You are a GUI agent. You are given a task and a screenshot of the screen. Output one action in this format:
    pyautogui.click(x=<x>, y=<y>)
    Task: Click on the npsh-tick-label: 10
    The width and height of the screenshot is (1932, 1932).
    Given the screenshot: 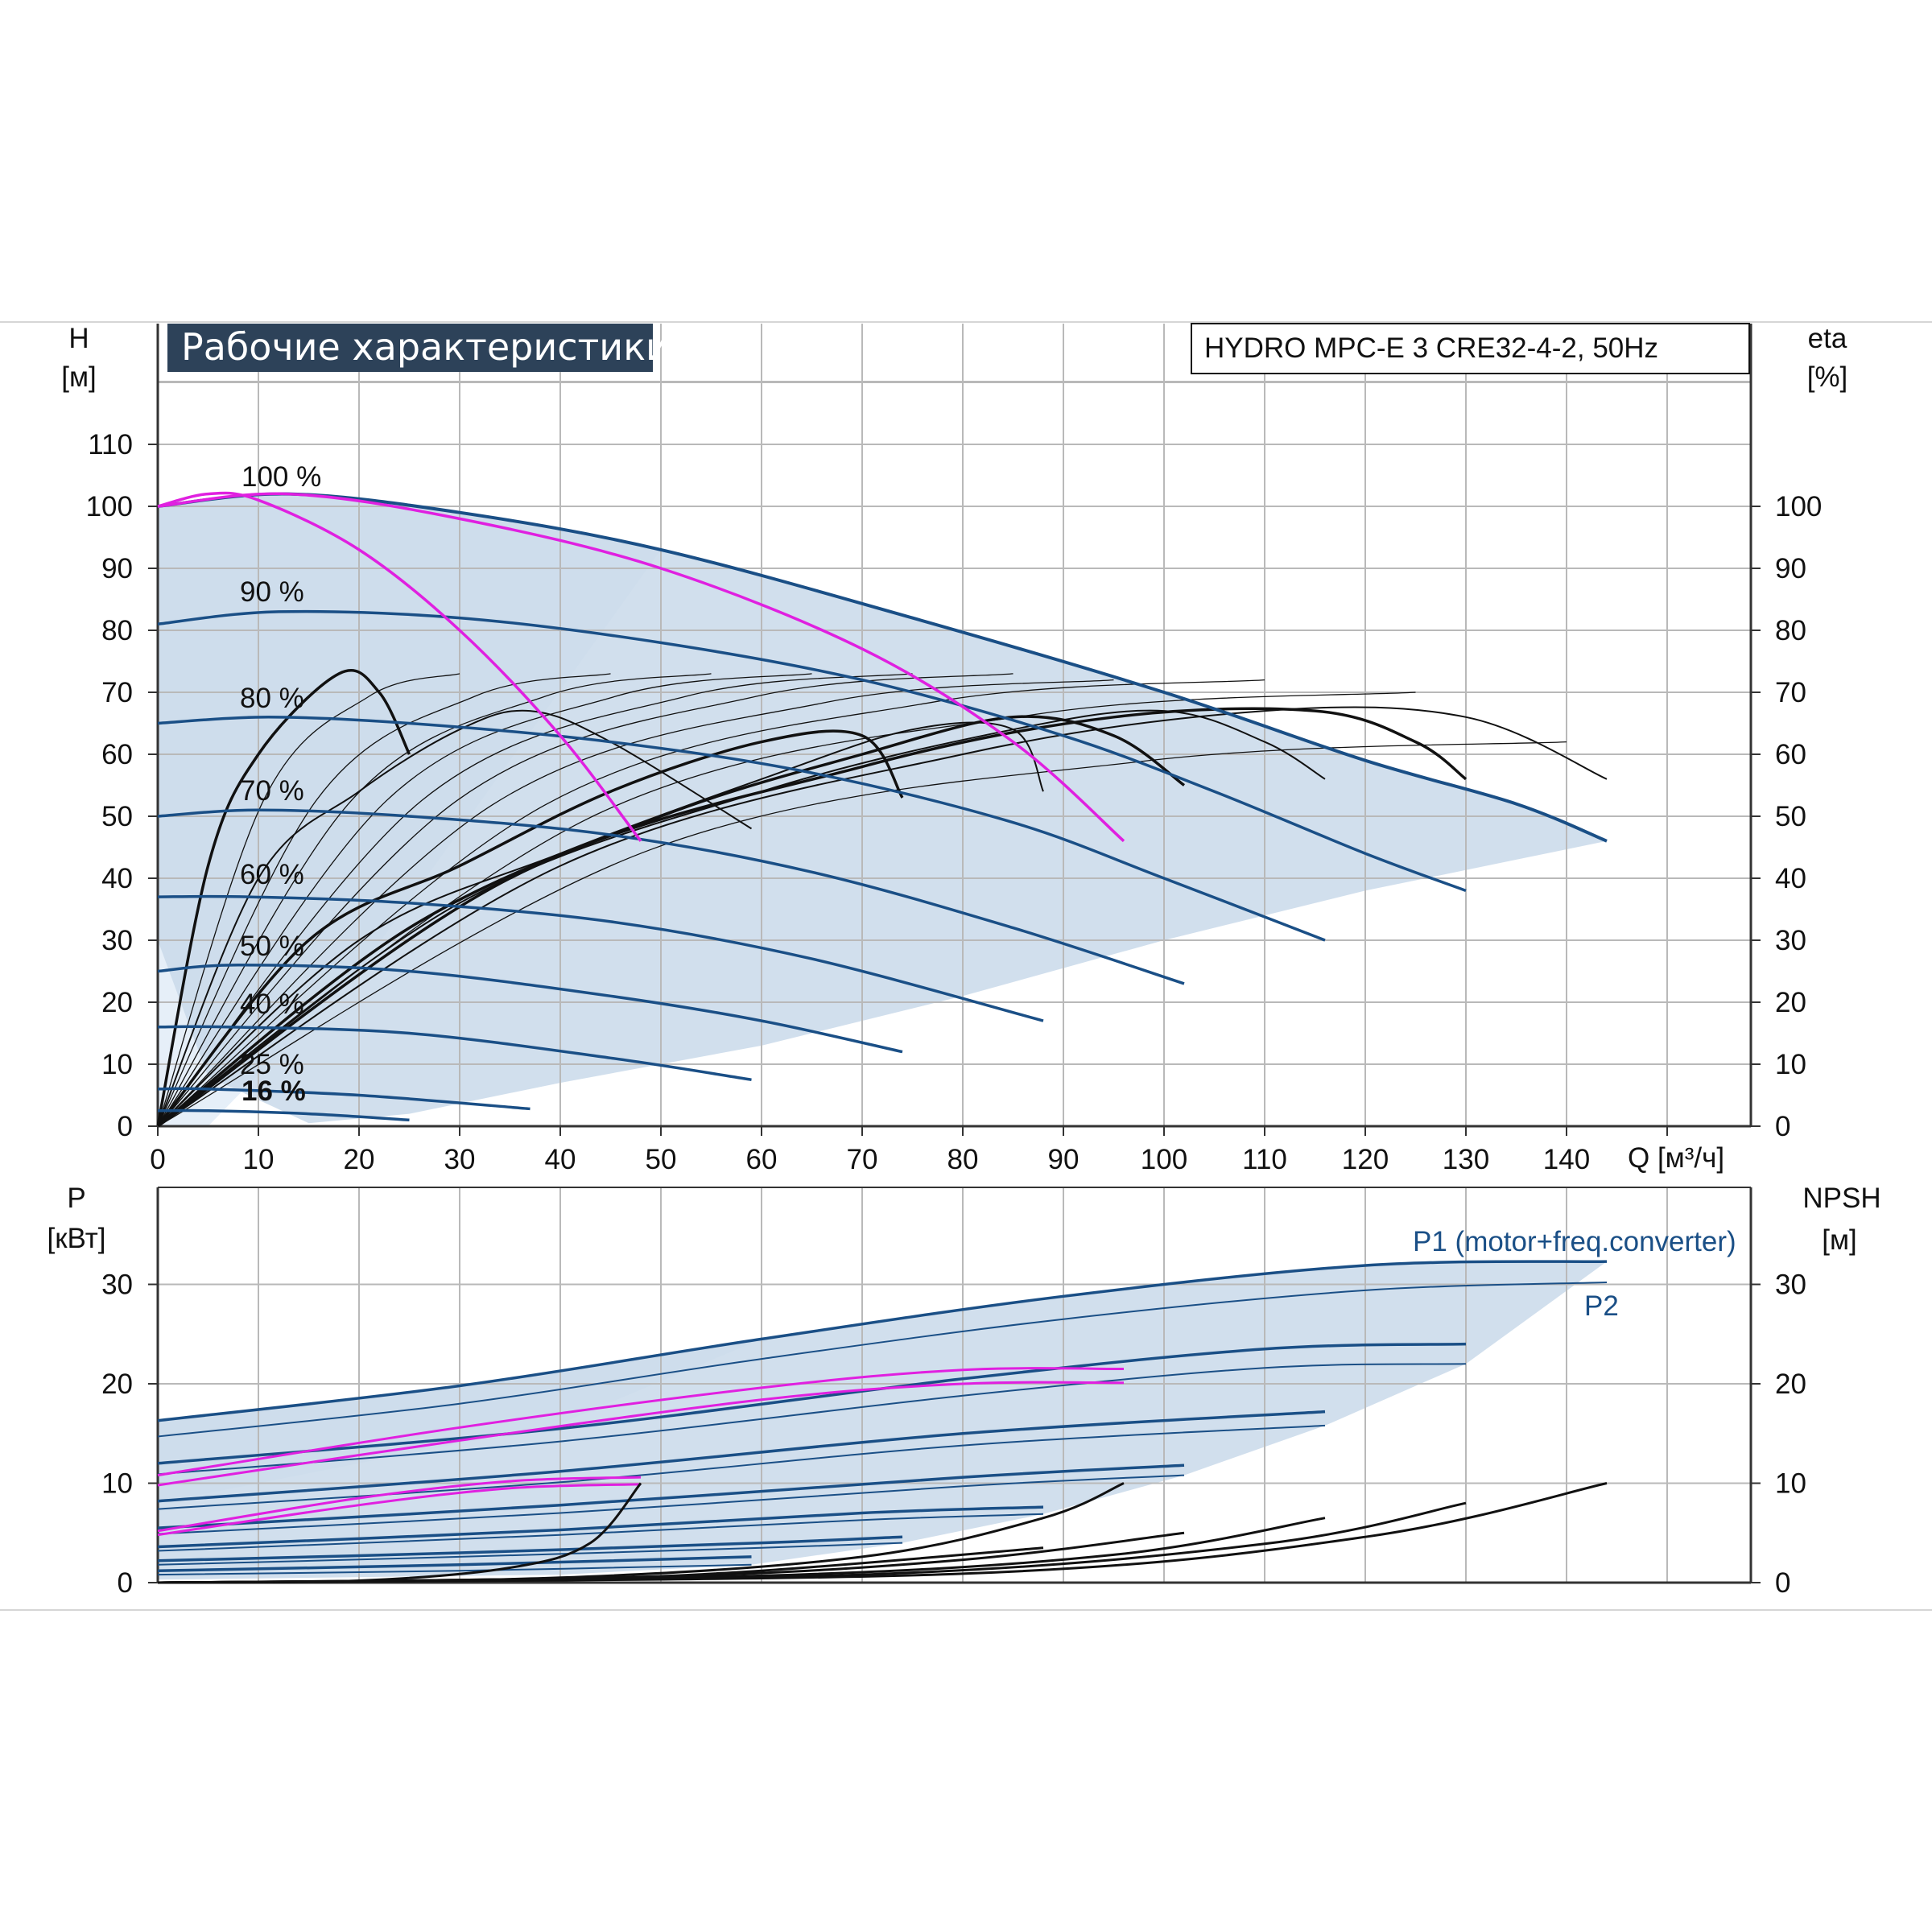 What is the action you would take?
    pyautogui.click(x=1790, y=1484)
    